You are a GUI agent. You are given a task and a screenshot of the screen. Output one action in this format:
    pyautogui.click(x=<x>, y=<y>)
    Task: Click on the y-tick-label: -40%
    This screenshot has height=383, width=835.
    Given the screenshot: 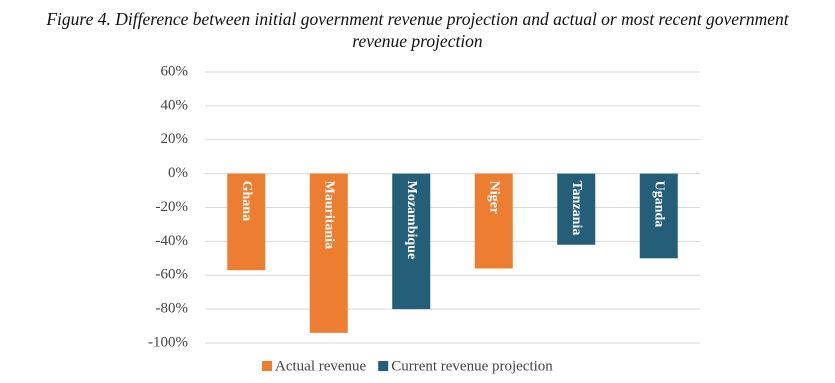 What is the action you would take?
    pyautogui.click(x=172, y=241)
    